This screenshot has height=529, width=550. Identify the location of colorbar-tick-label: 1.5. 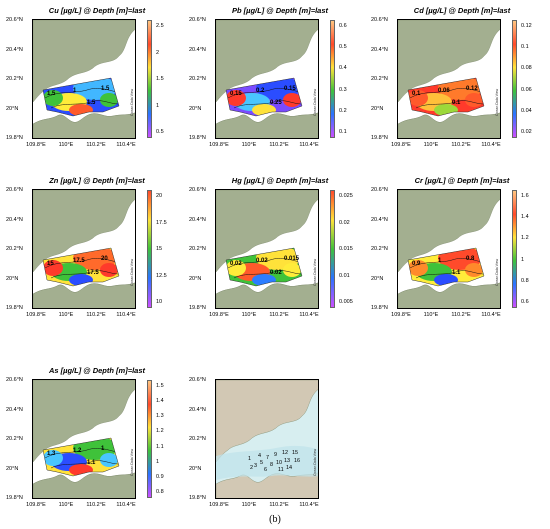
(160, 79).